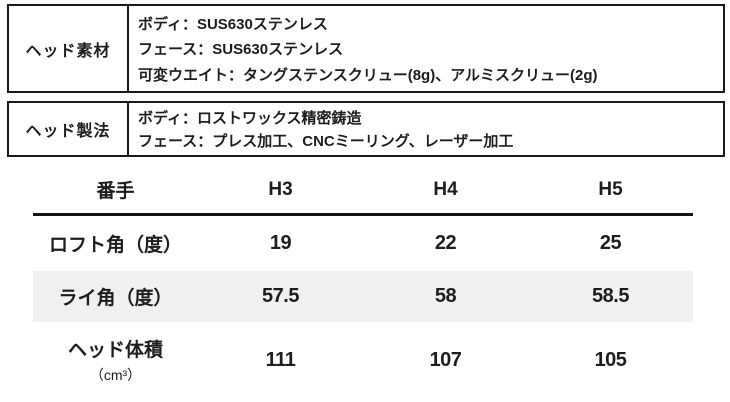  I want to click on material-body-line: ボディ：SUS630ステンレス, so click(233, 24).